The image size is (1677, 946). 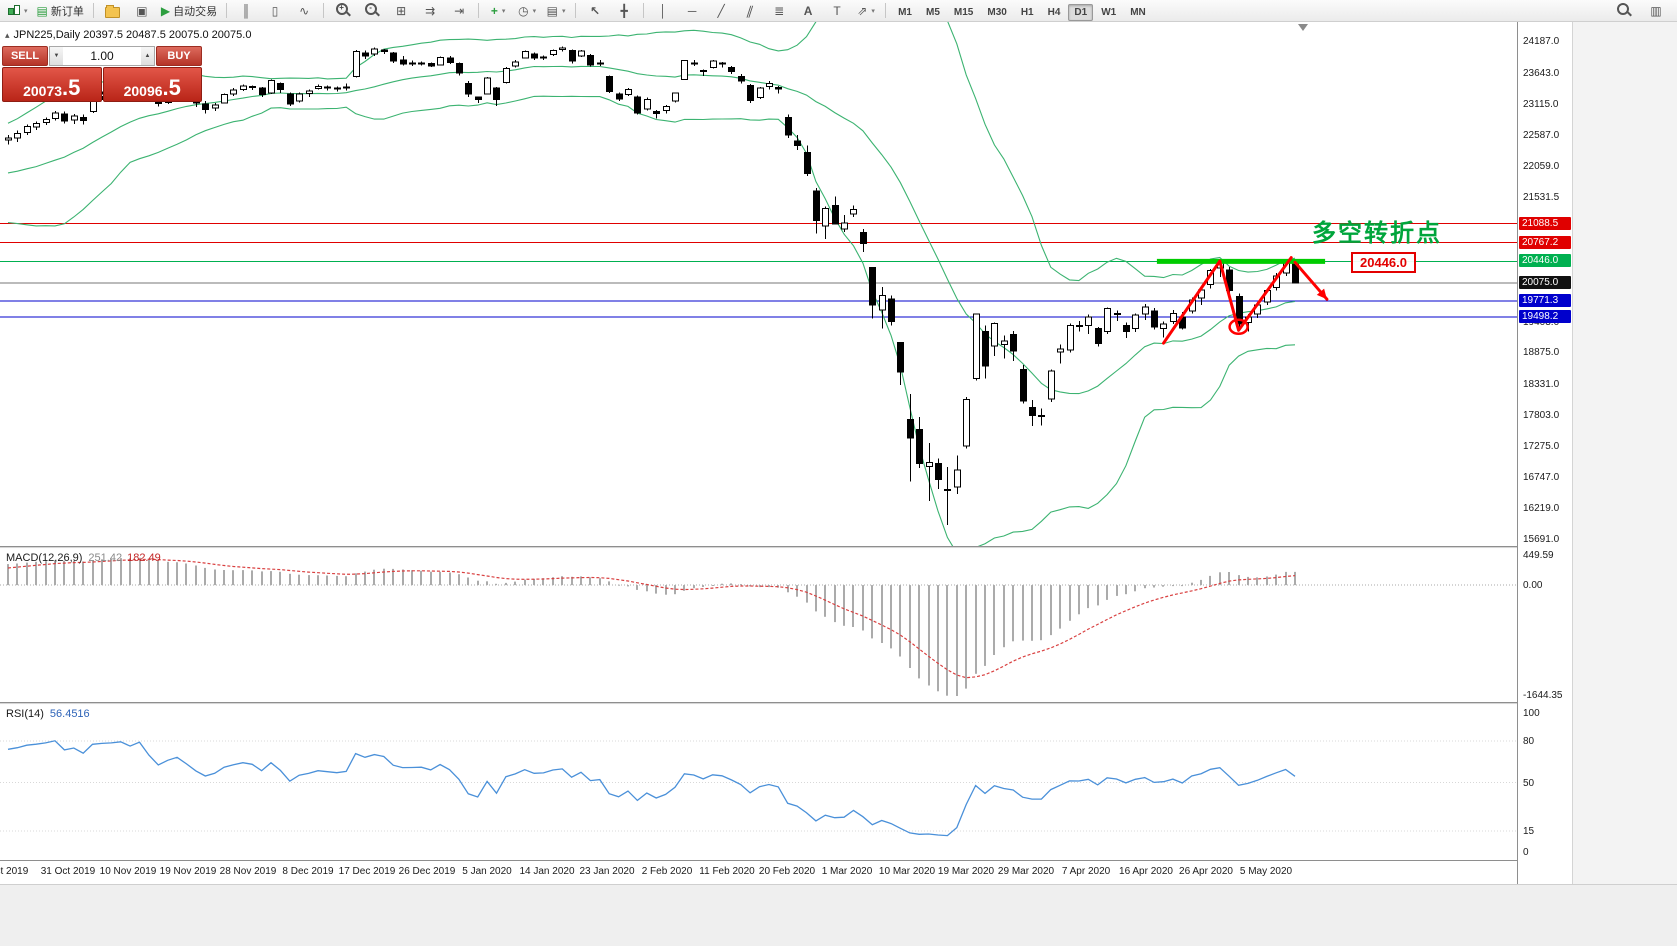 I want to click on zoom-in-icon: +, so click(x=341, y=9).